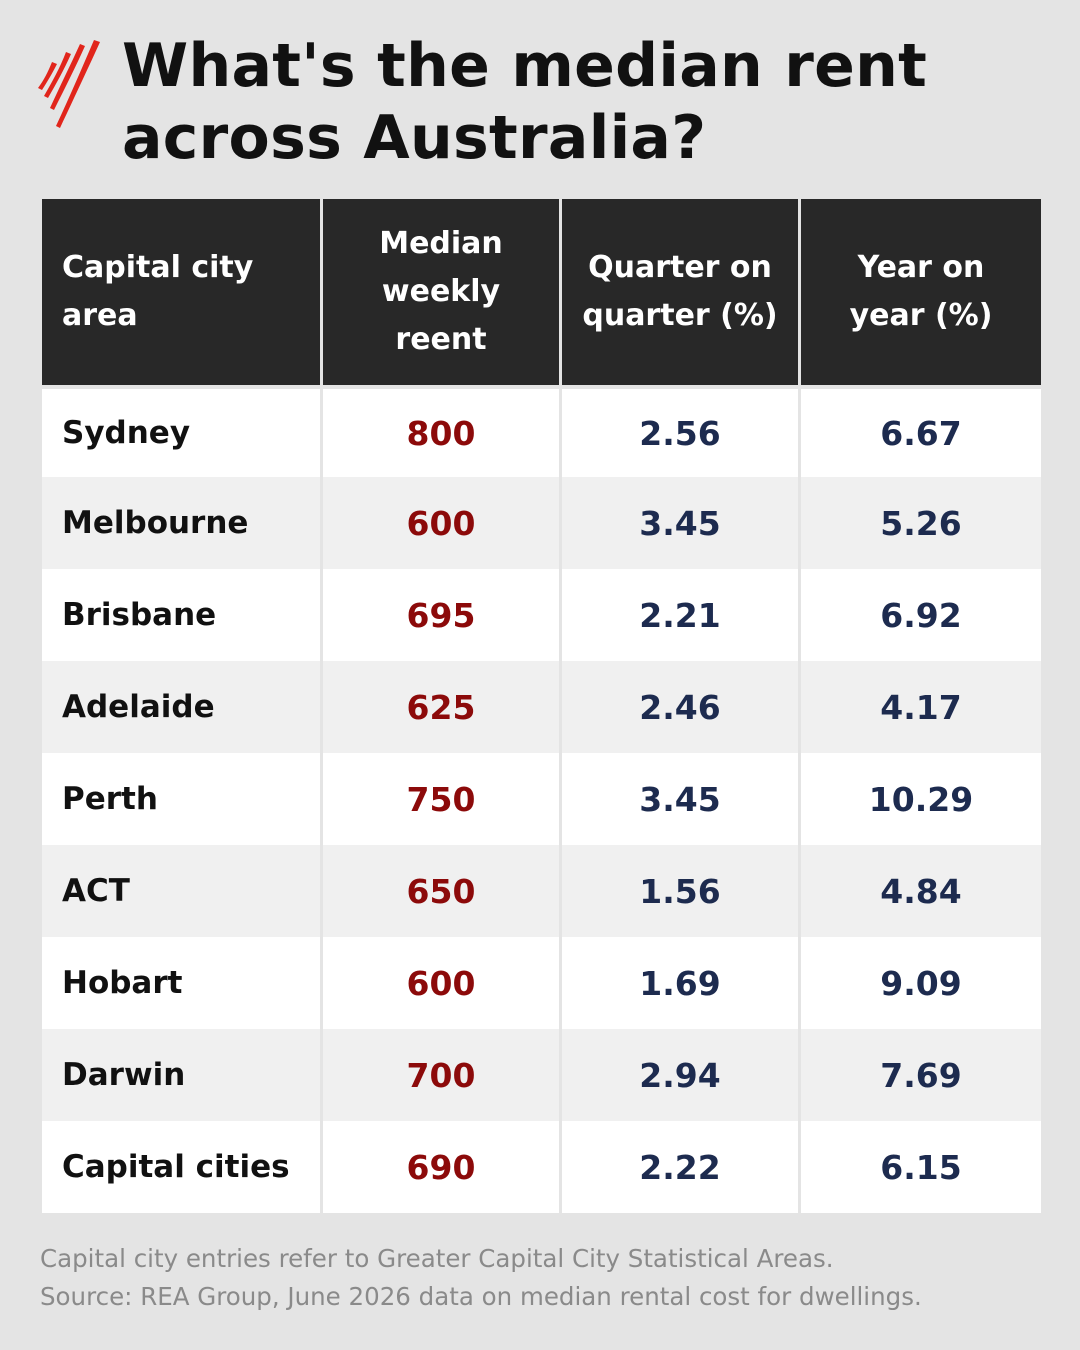  Describe the element at coordinates (921, 431) in the screenshot. I see `yoy-cell: 6.67` at that location.